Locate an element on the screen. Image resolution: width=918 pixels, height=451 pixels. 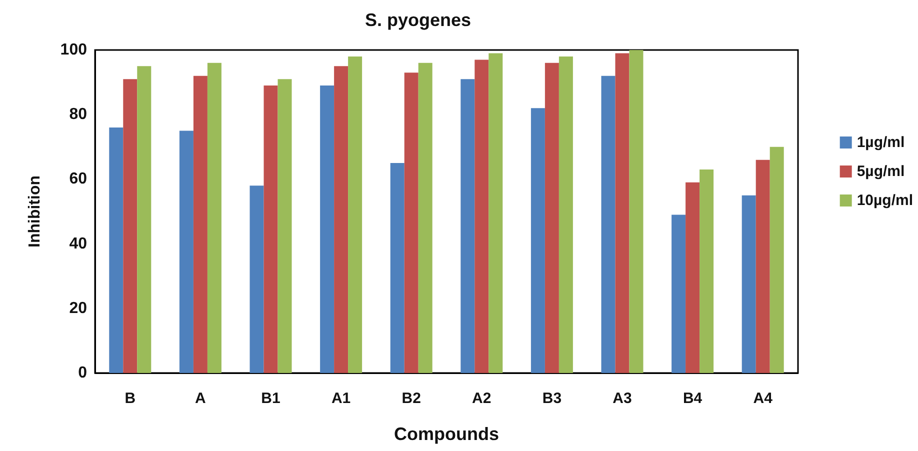
x-axis-title: Compounds is located at coordinates (446, 434).